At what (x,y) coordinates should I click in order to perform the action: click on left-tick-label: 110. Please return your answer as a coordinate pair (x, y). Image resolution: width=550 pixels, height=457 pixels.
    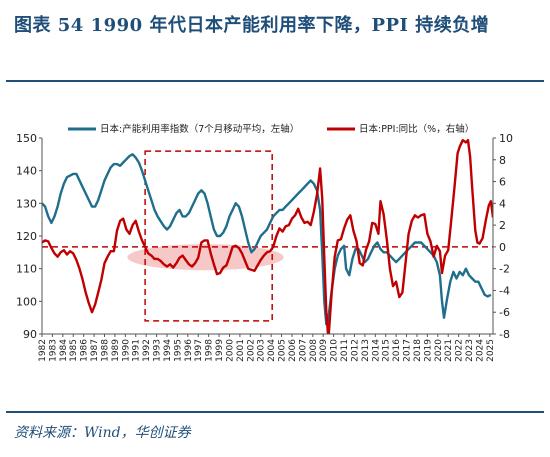
    Looking at the image, I should click on (26, 269).